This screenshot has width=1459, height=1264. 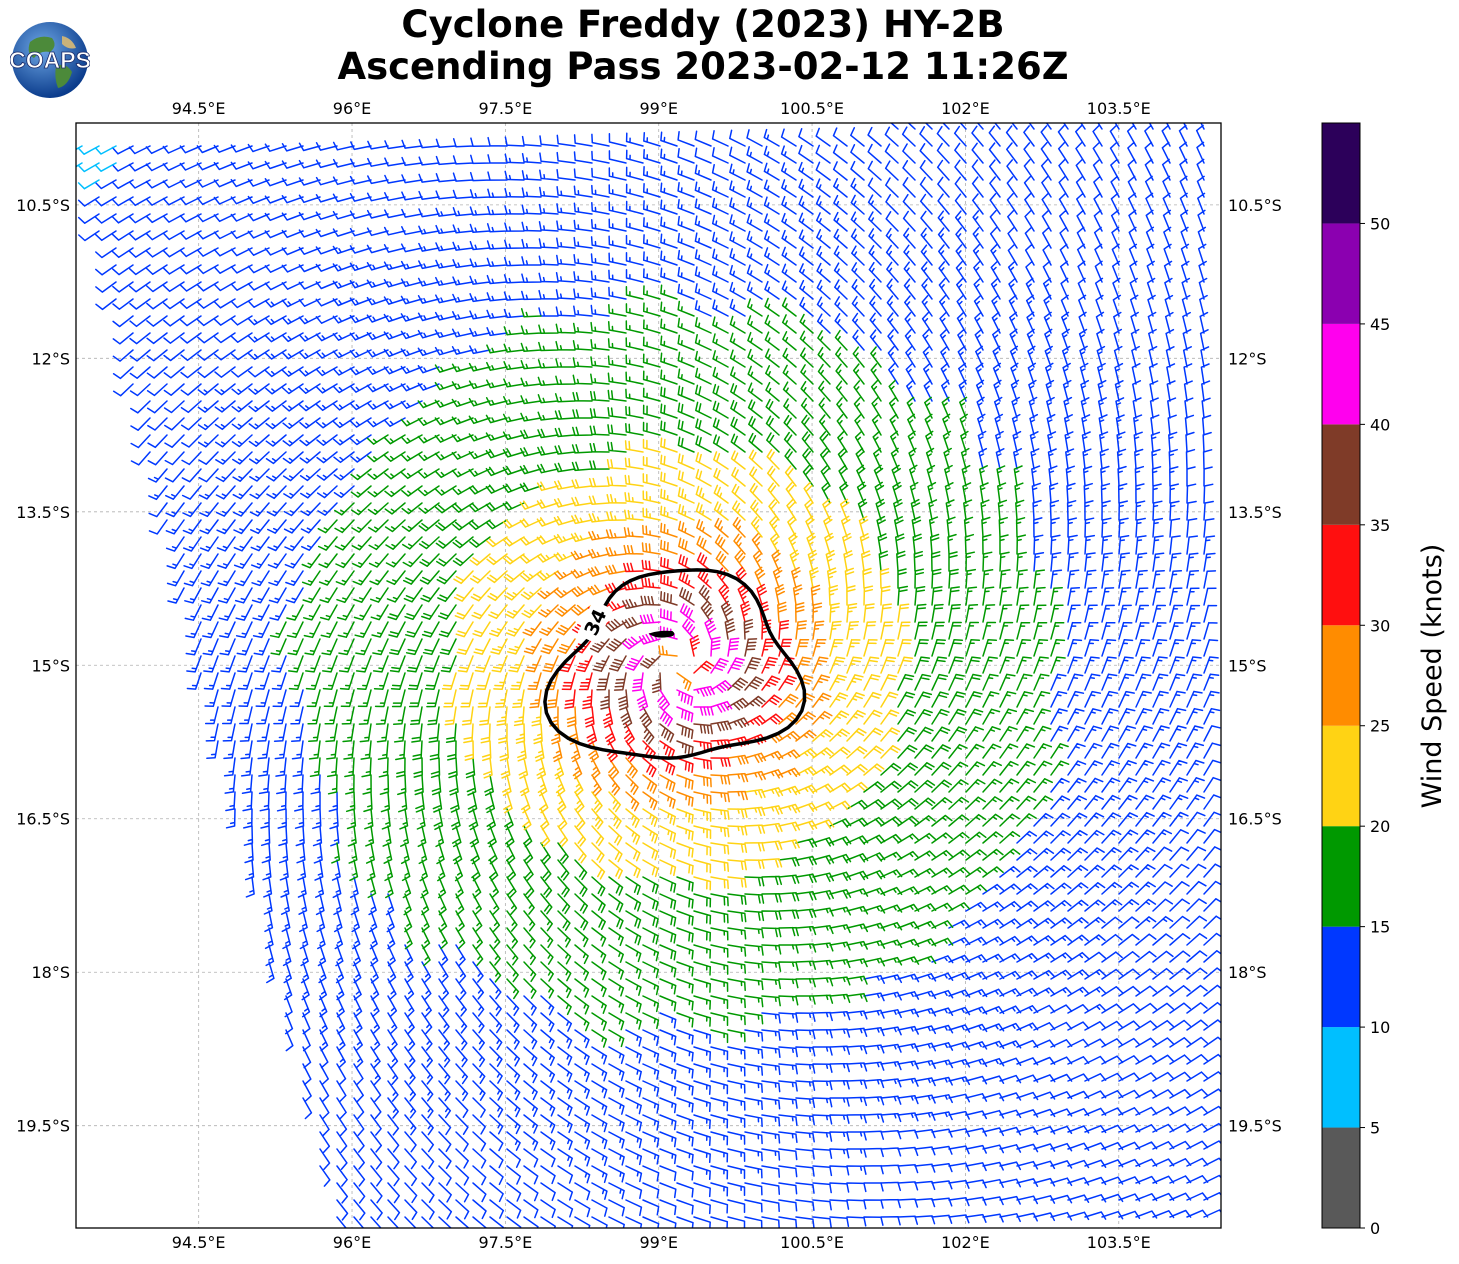 What do you see at coordinates (352, 108) in the screenshot?
I see `top-lon-label: 96°E` at bounding box center [352, 108].